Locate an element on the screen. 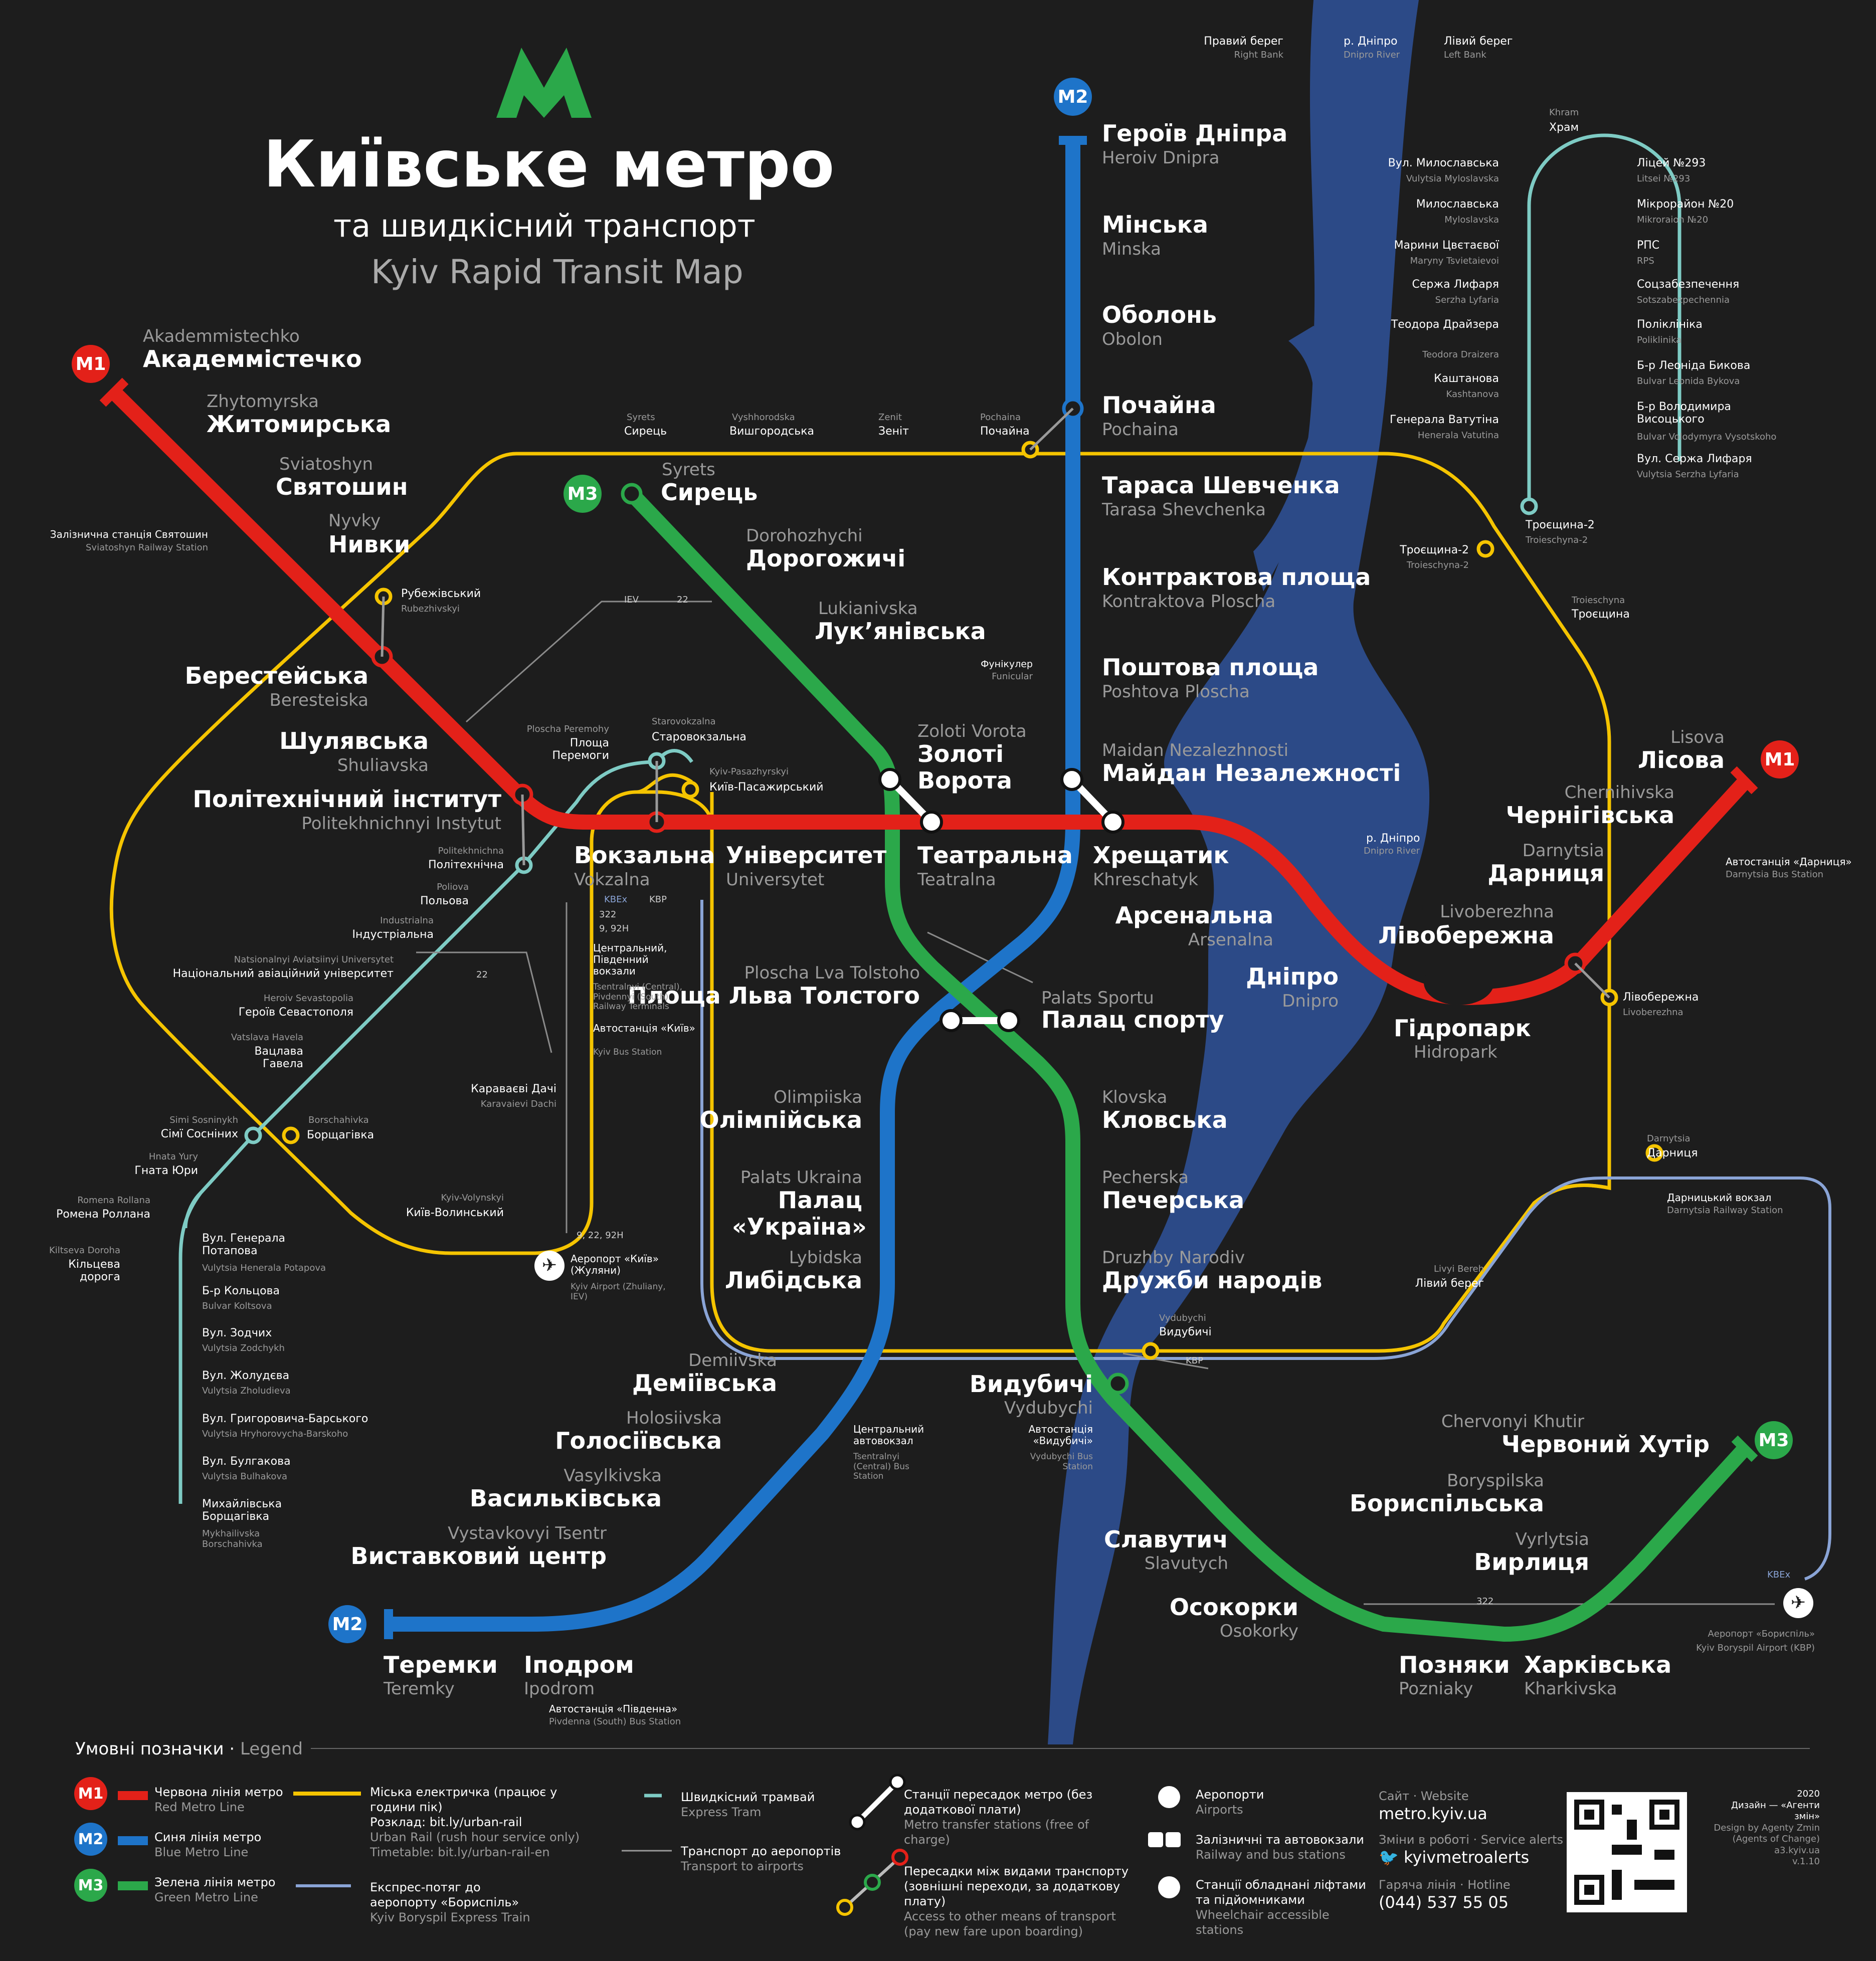 The height and width of the screenshot is (1961, 1876). station-universytet: Університет is located at coordinates (806, 855).